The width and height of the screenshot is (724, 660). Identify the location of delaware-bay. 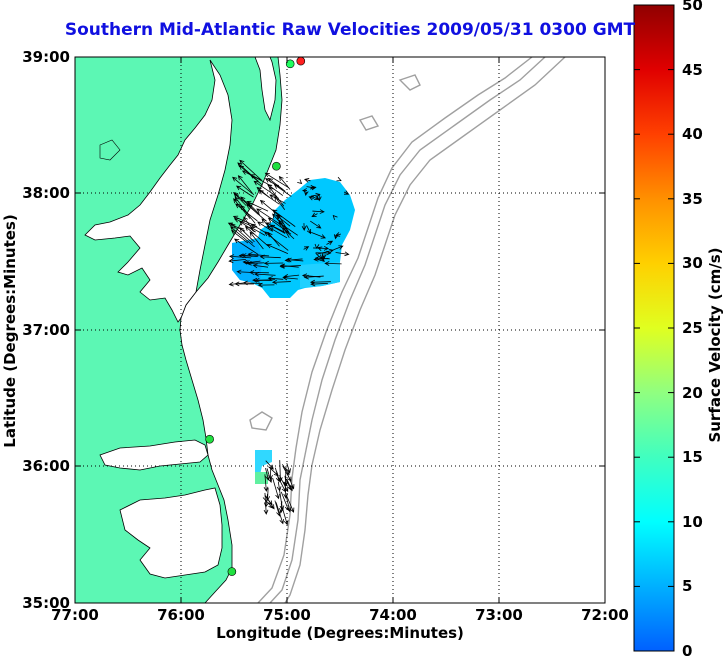
(265, 89).